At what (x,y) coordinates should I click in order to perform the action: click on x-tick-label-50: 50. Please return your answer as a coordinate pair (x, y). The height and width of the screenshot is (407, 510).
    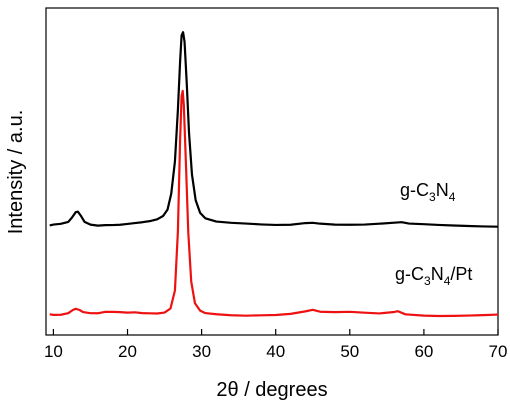
    Looking at the image, I should click on (349, 351).